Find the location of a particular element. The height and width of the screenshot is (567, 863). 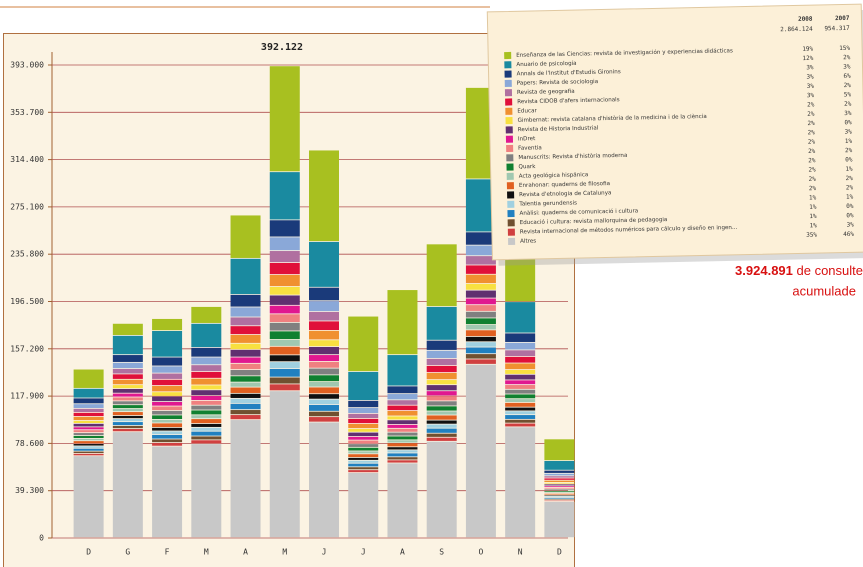

legend-share: 15% is located at coordinates (844, 48).